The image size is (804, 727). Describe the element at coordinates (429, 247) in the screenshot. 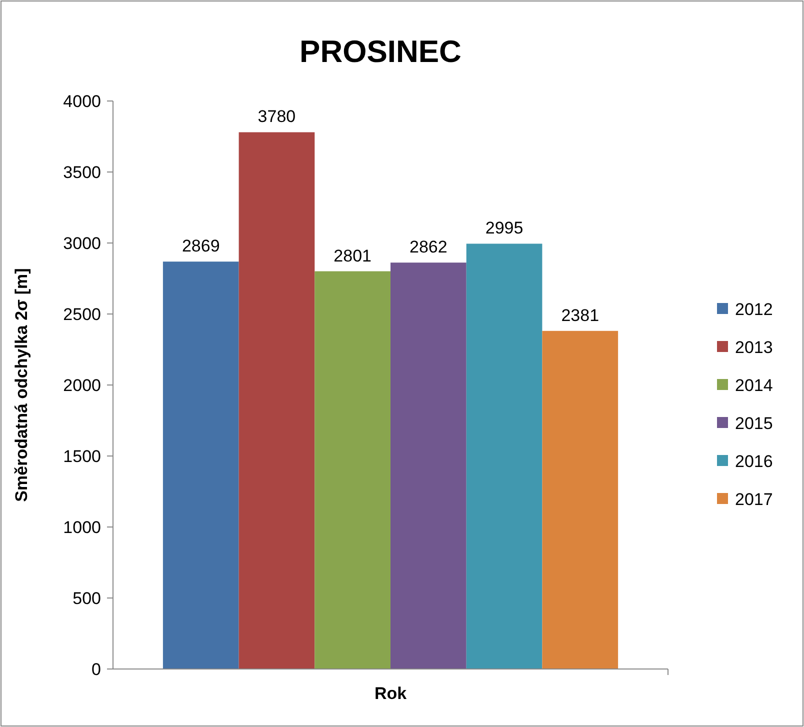

I see `data-label: 2862` at that location.